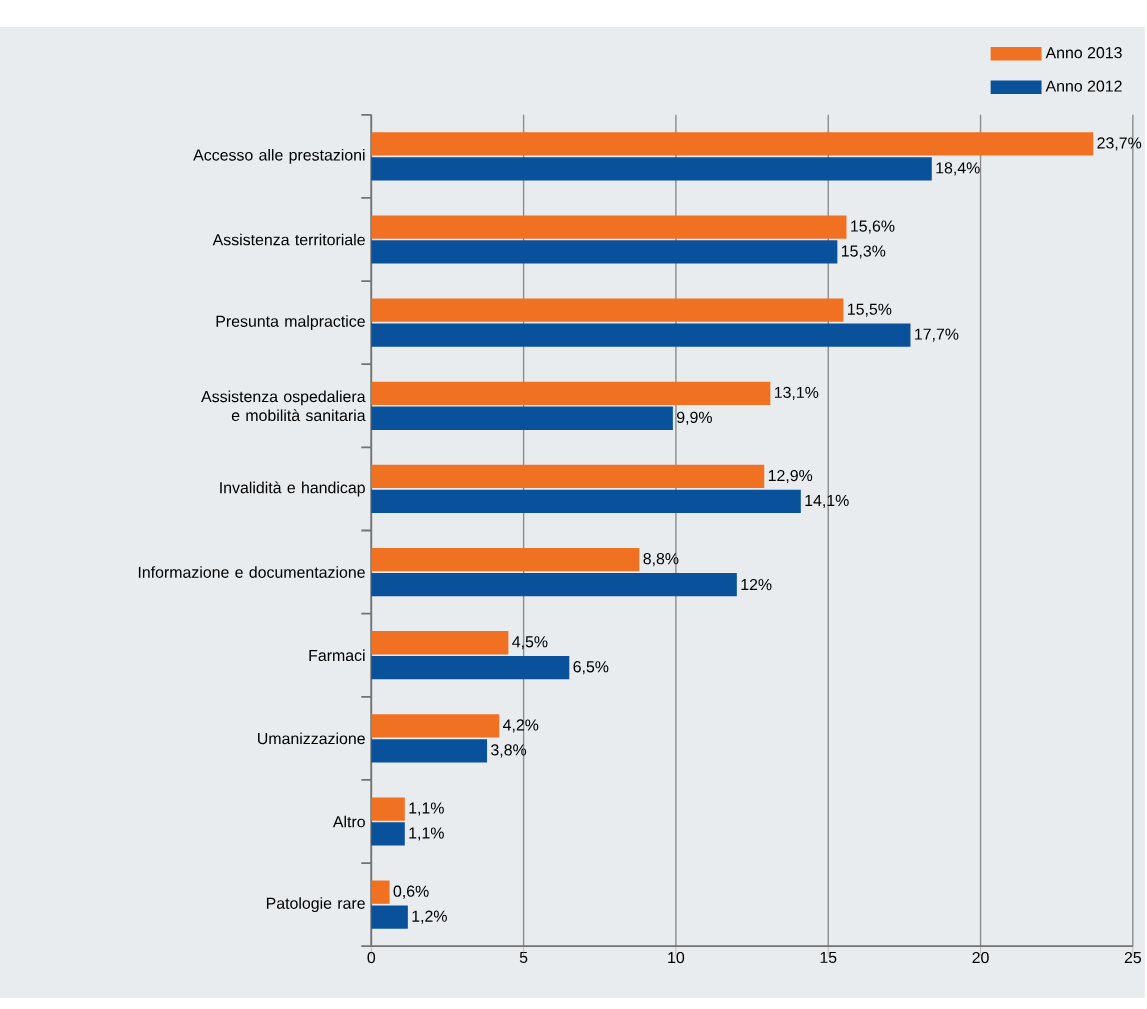 This screenshot has width=1147, height=1009. I want to click on data-label: 12,9%, so click(790, 476).